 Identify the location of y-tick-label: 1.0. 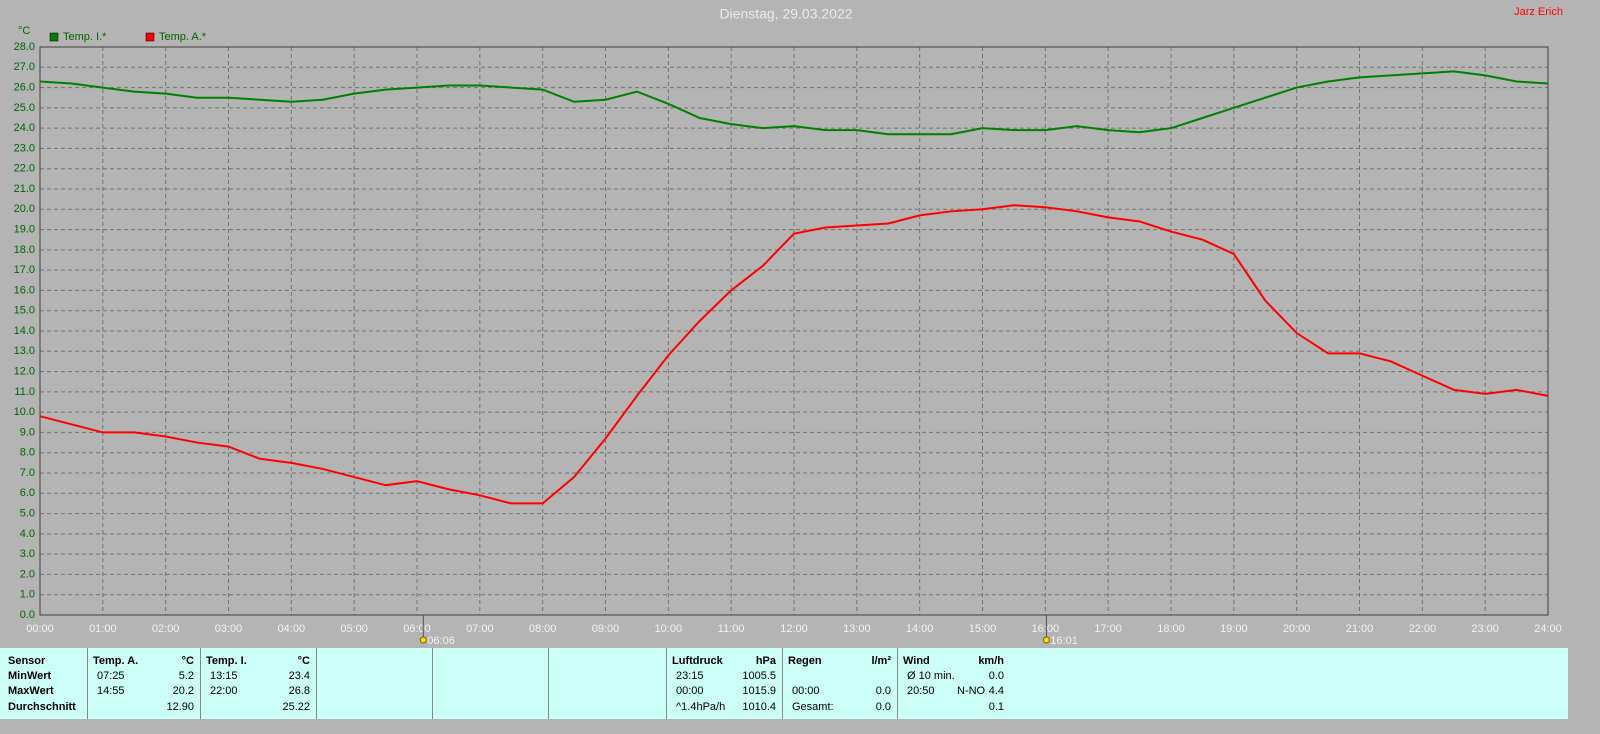
(27, 595).